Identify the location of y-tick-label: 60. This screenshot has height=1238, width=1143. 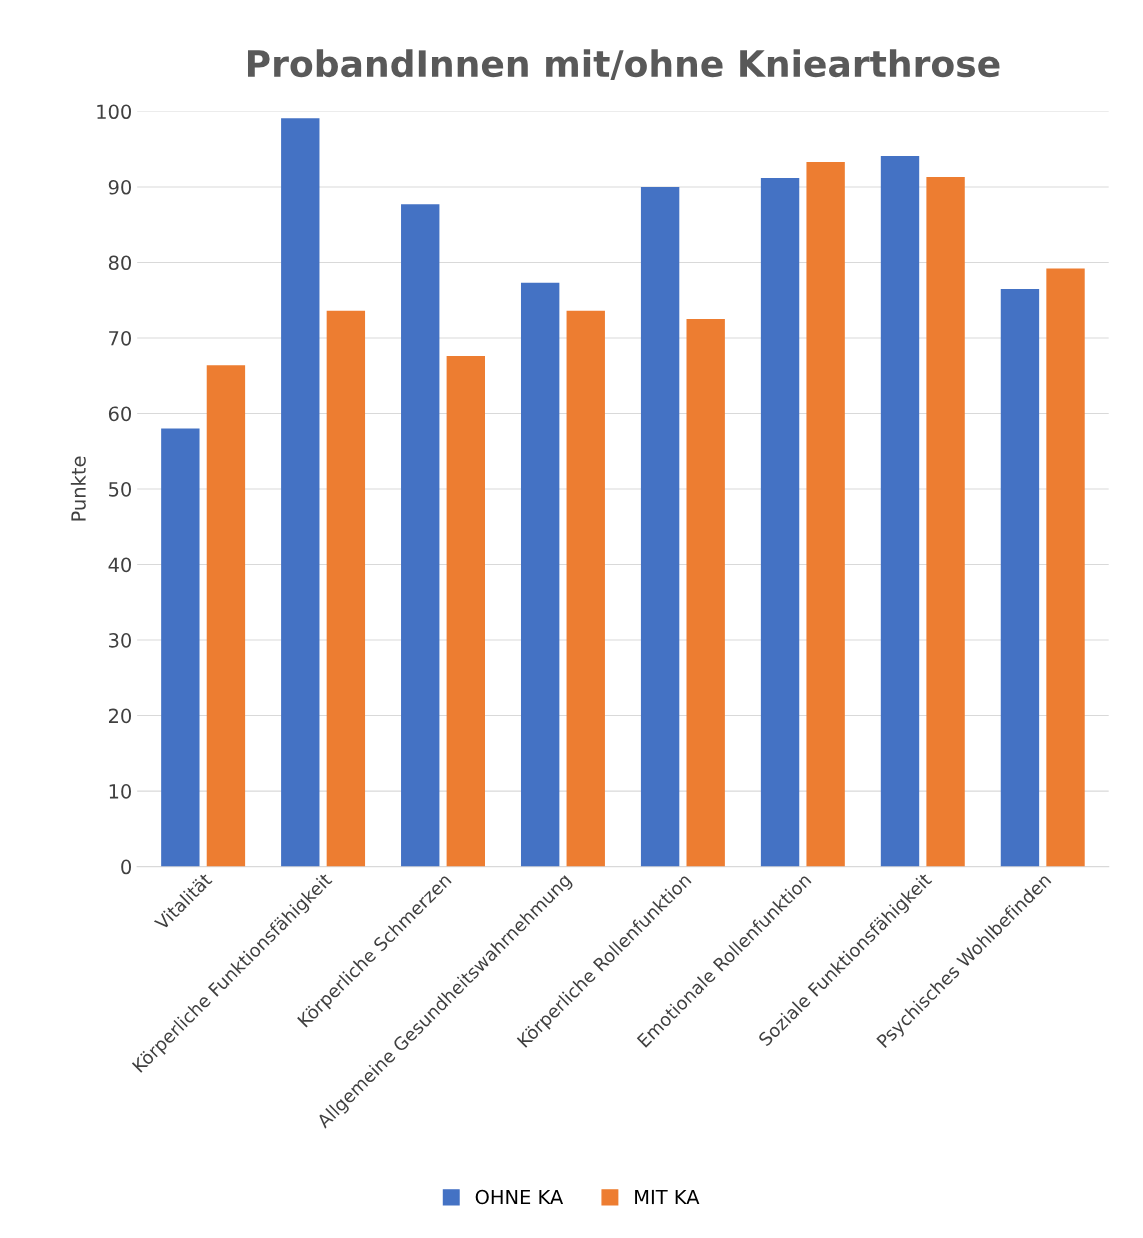
(120, 414).